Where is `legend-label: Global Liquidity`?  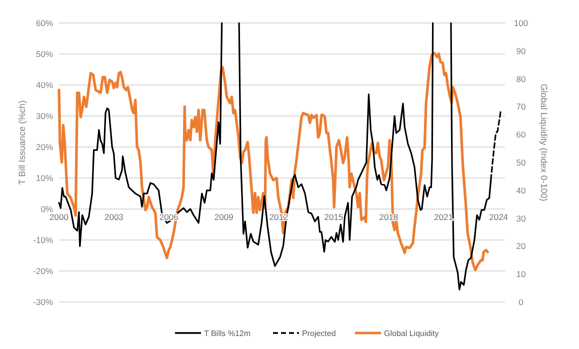
legend-label: Global Liquidity is located at coordinates (411, 333).